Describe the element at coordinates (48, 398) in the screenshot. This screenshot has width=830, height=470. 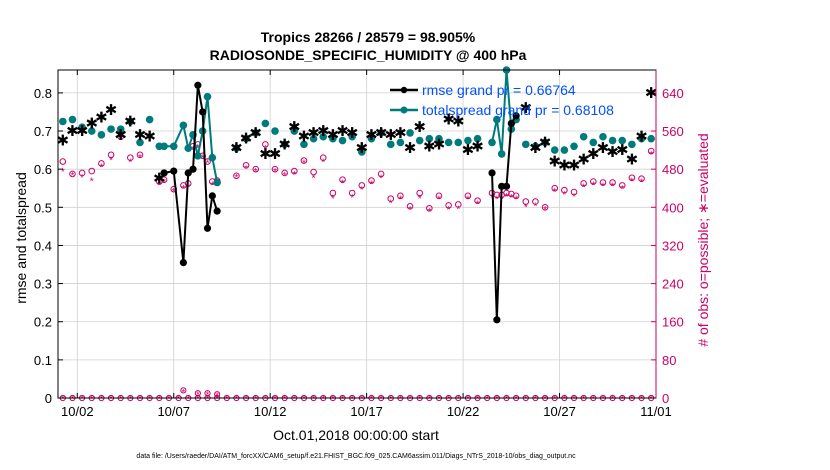
I see `y-tick-label-left: 0` at that location.